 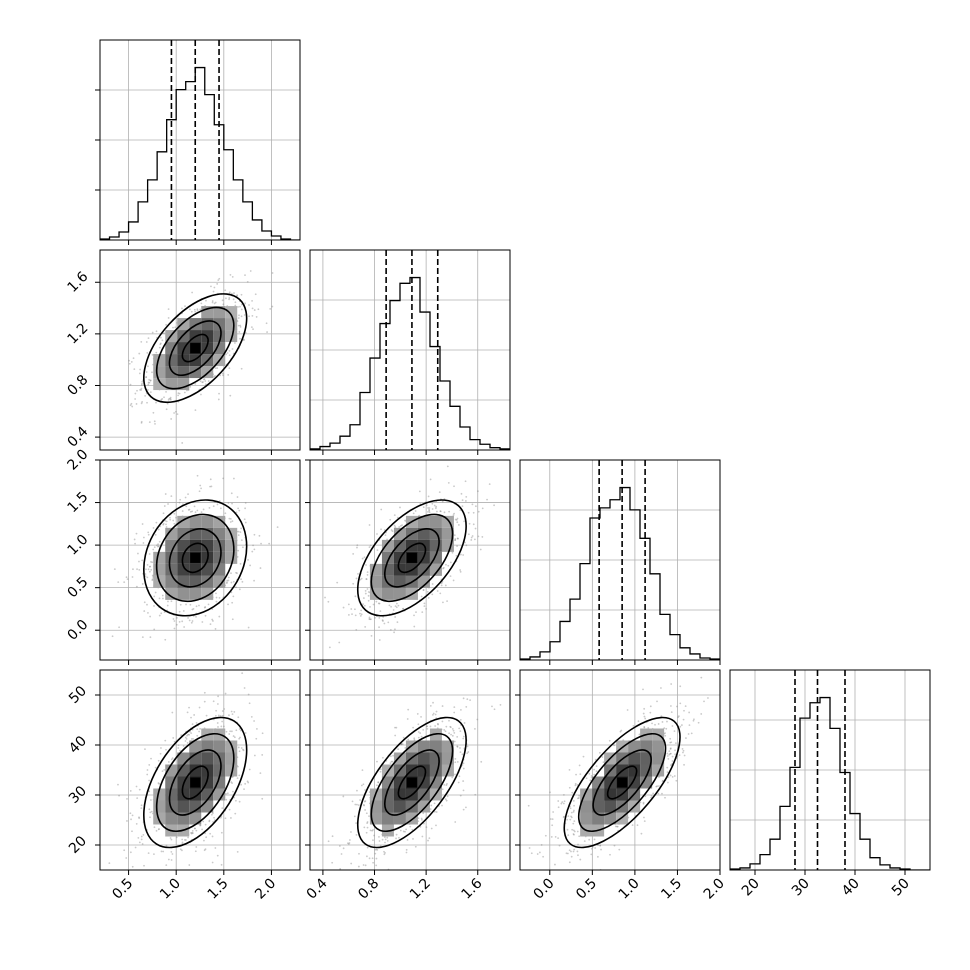 I want to click on y-tick-label: 1.6, so click(x=77, y=282).